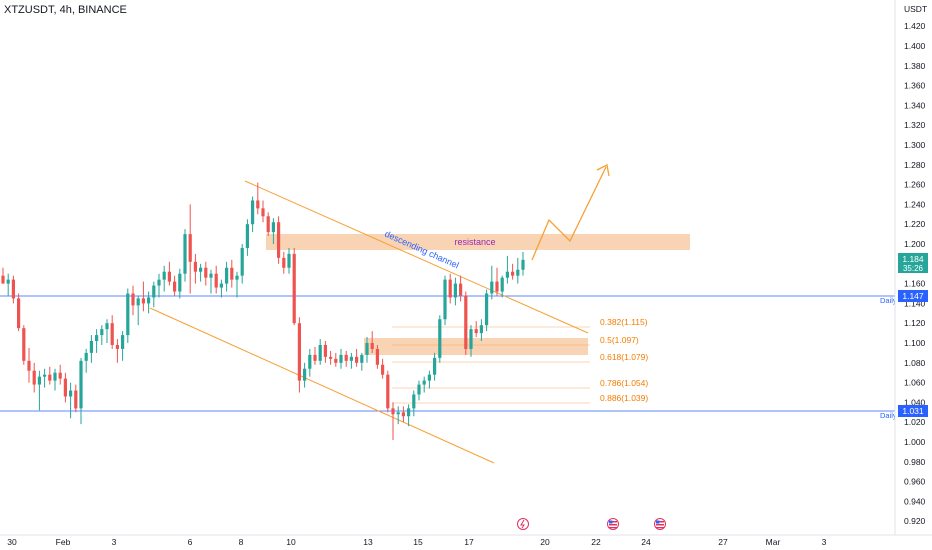  I want to click on y-tick-label: 1.280, so click(915, 165).